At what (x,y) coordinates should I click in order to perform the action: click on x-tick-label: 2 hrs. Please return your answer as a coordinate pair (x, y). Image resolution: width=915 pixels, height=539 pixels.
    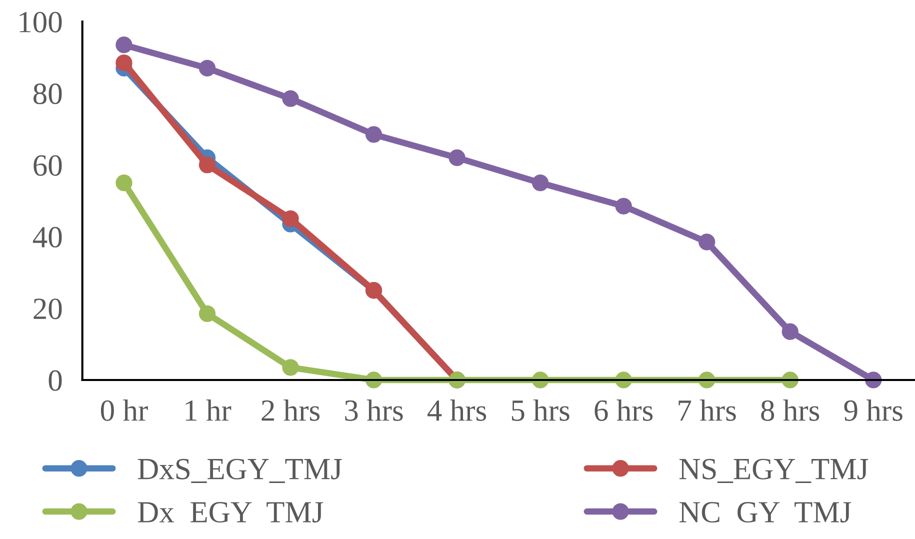
    Looking at the image, I should click on (291, 410).